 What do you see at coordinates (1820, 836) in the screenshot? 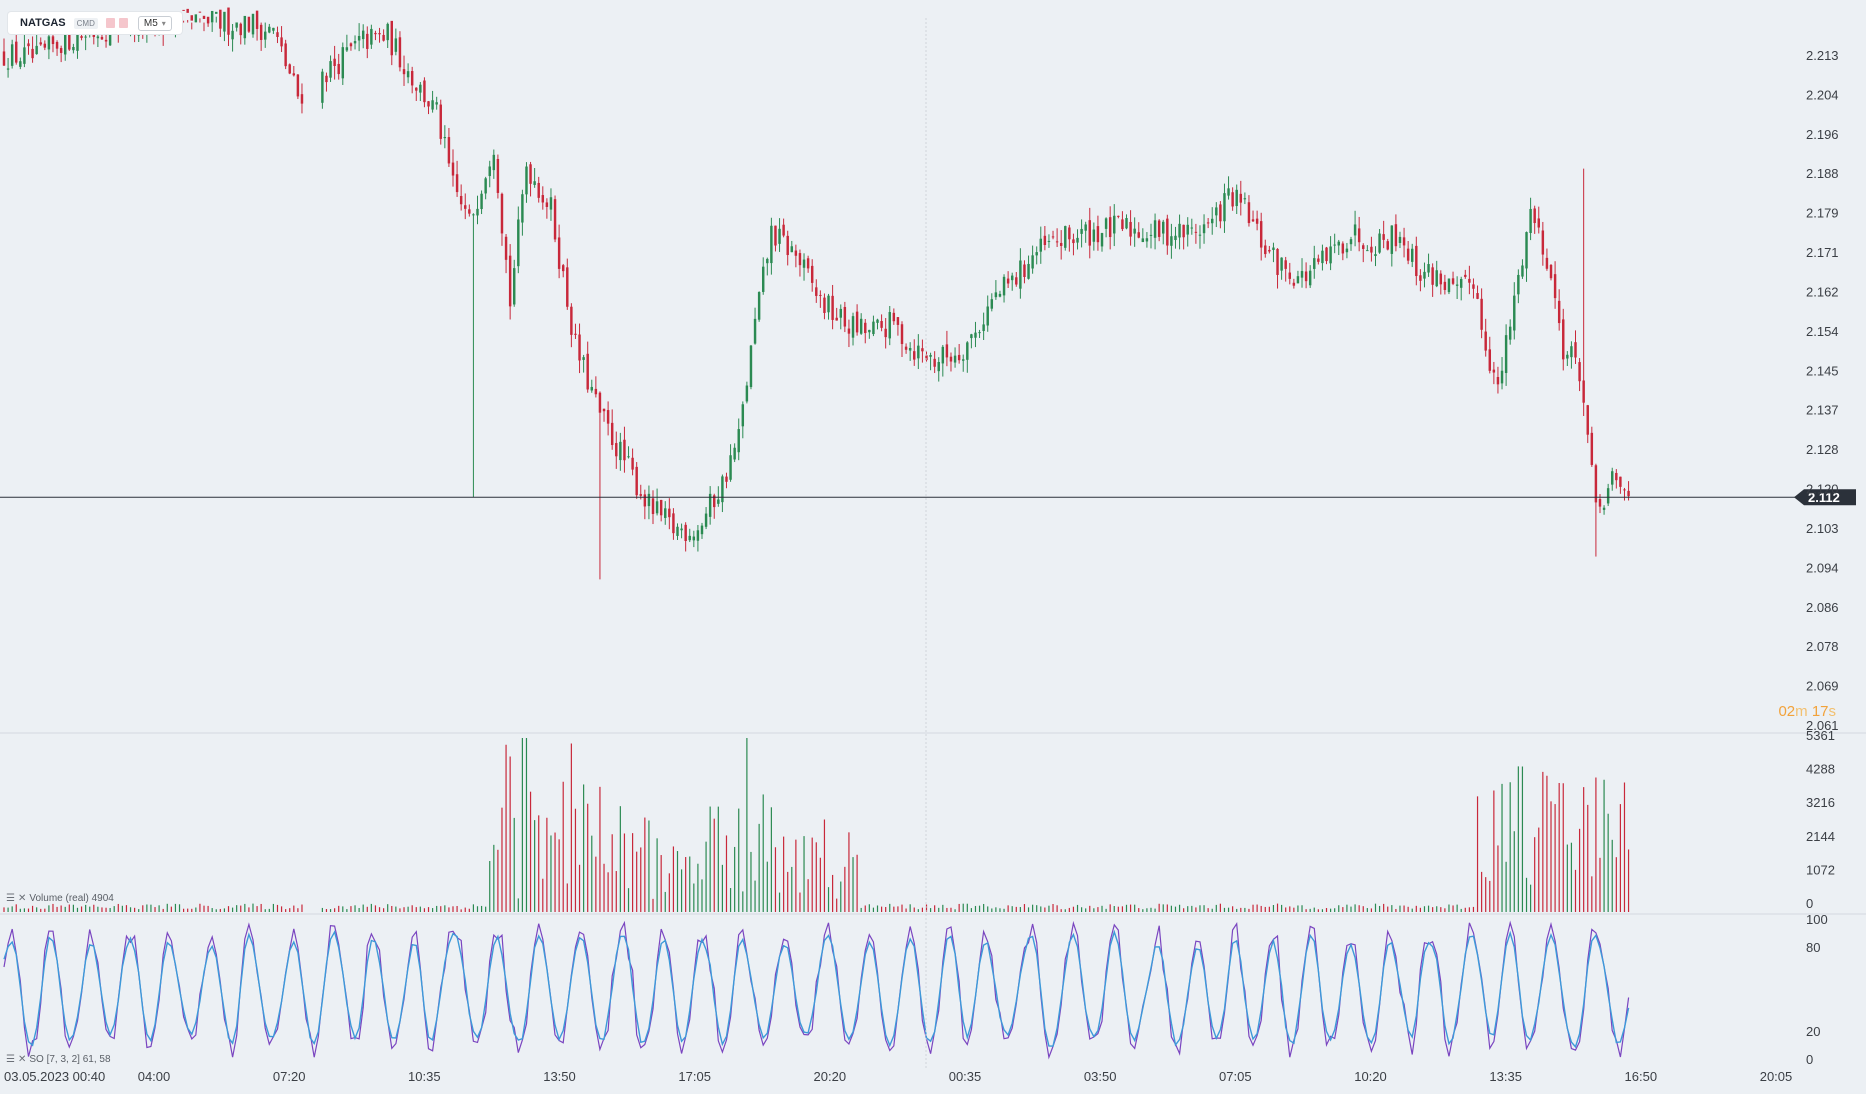
I see `volume-tick-label: 2144` at bounding box center [1820, 836].